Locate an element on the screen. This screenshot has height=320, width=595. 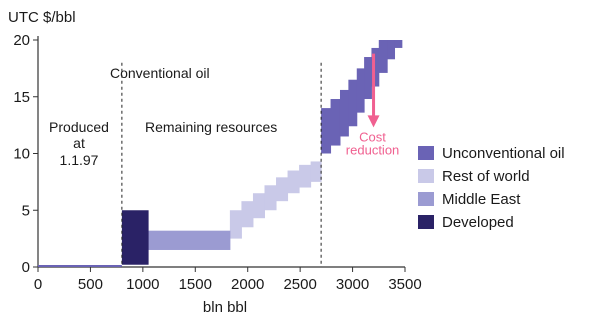
y-tick-label: 5 is located at coordinates (26, 210).